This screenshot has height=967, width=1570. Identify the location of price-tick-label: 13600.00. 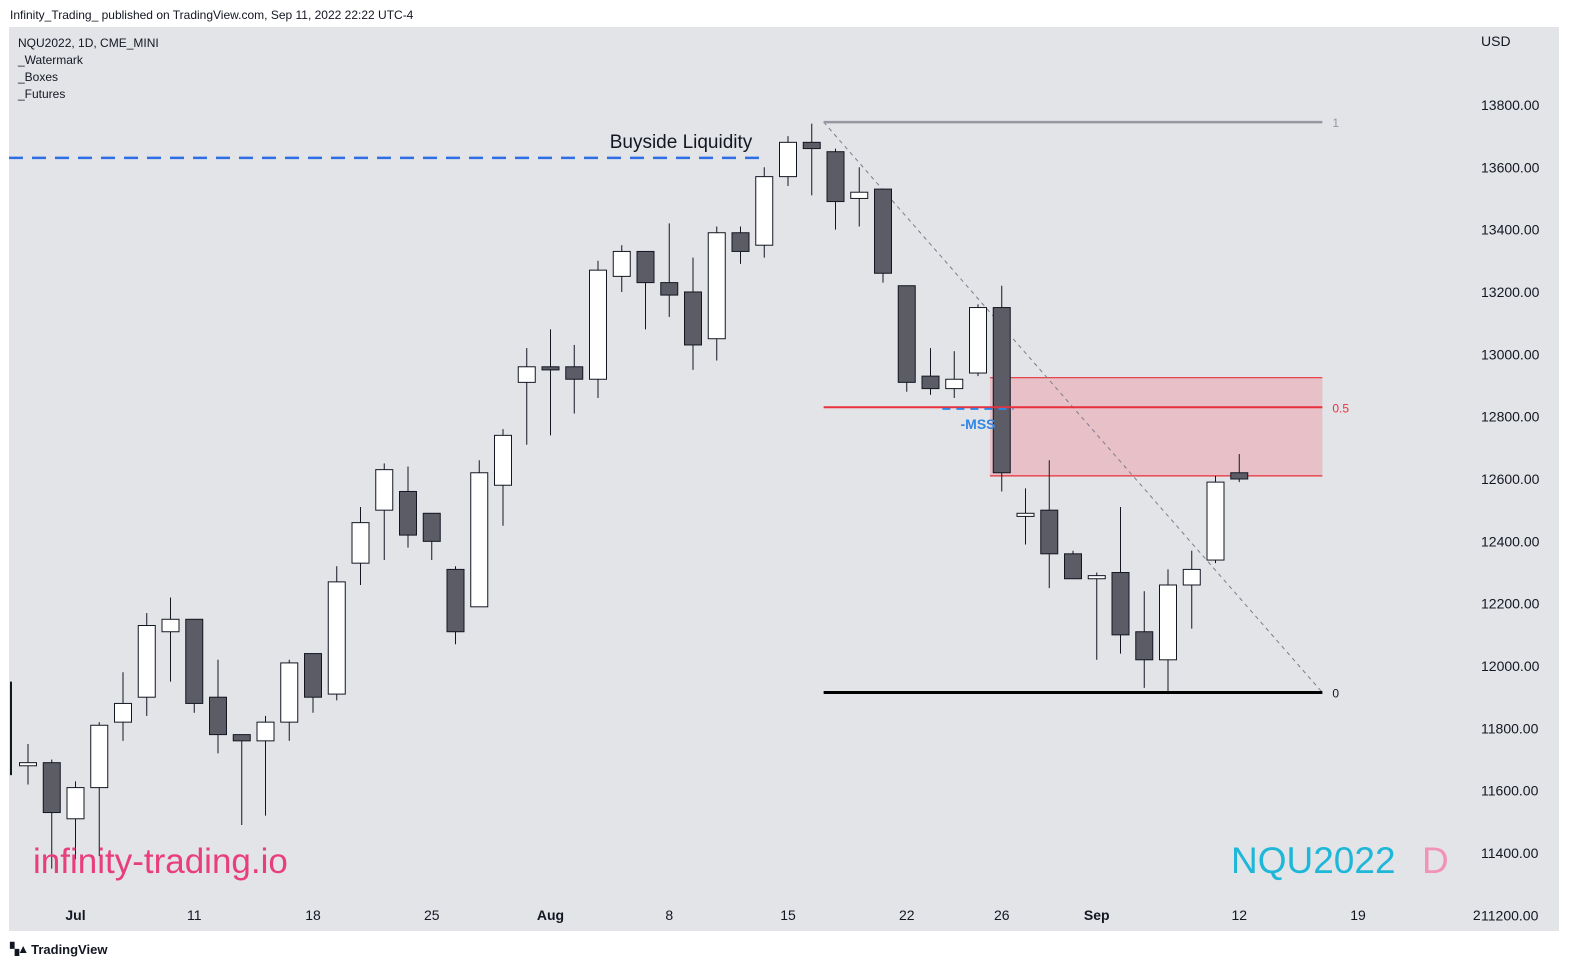
(1510, 167).